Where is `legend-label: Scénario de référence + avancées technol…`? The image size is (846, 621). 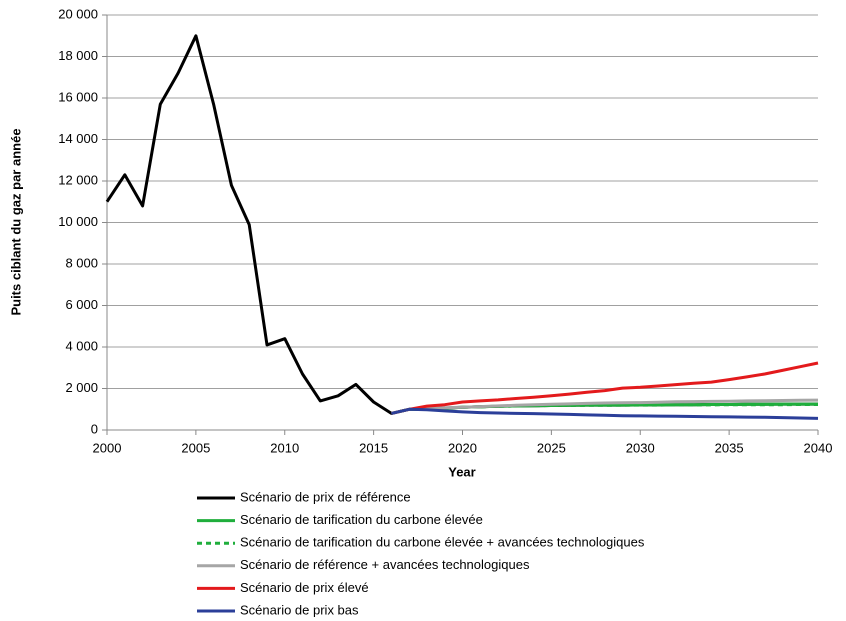 legend-label: Scénario de référence + avancées technol… is located at coordinates (385, 564).